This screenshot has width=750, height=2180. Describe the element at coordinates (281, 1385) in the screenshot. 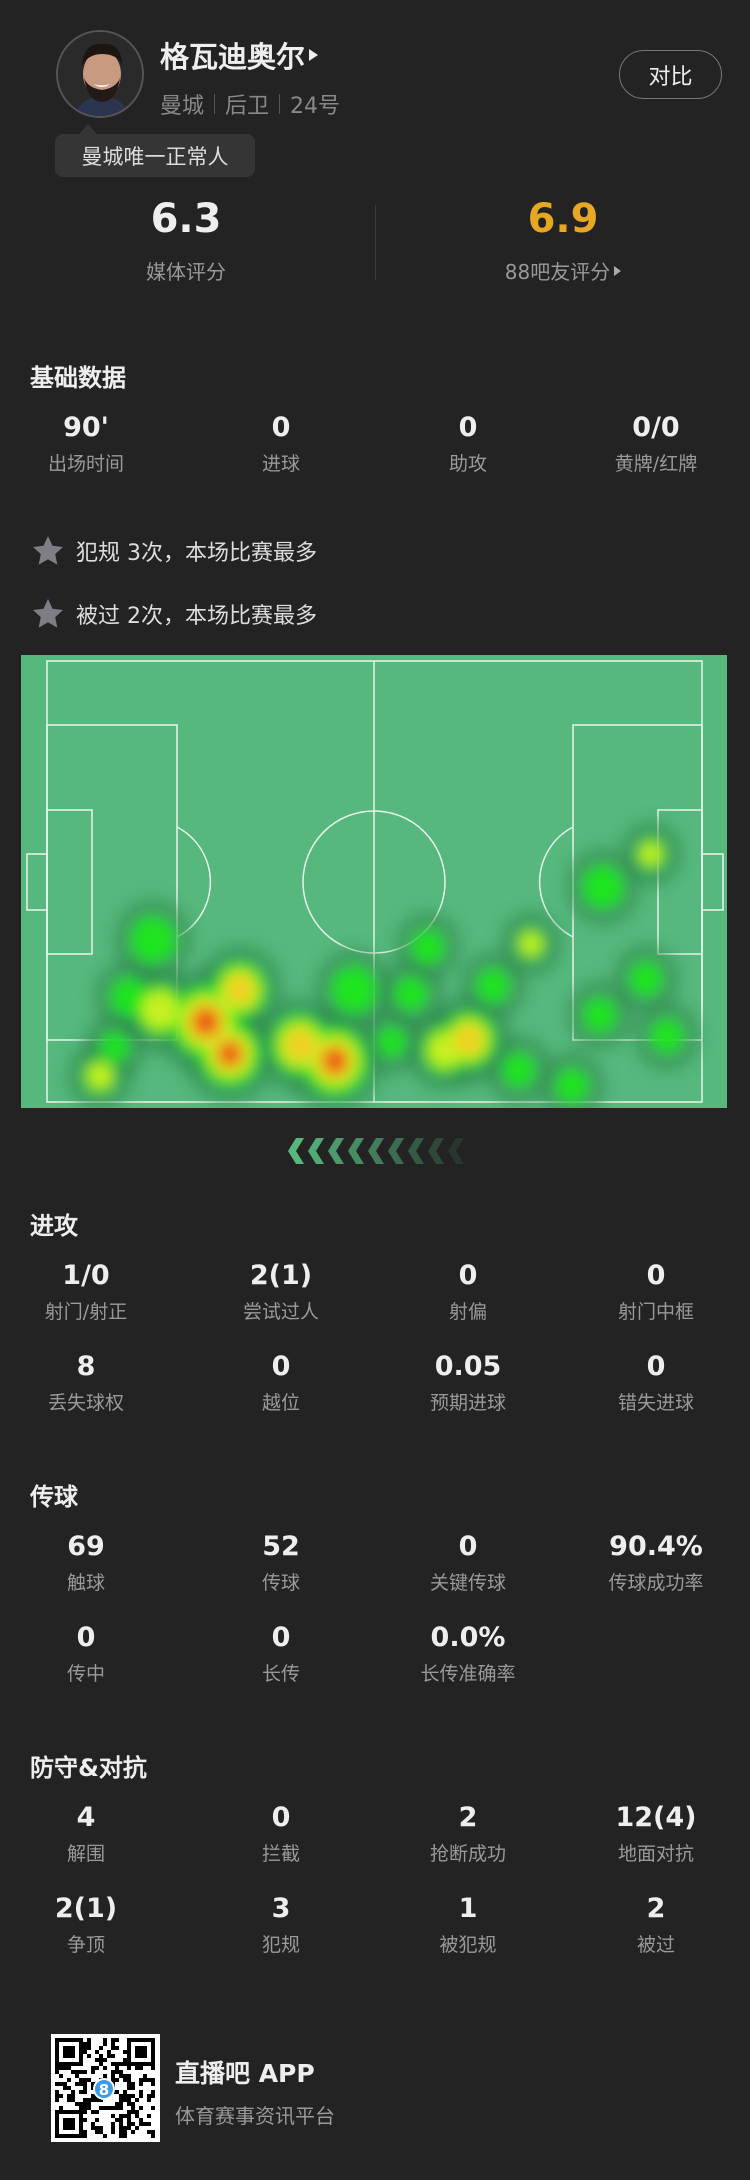

I see `stat-cell: 0 越位` at that location.